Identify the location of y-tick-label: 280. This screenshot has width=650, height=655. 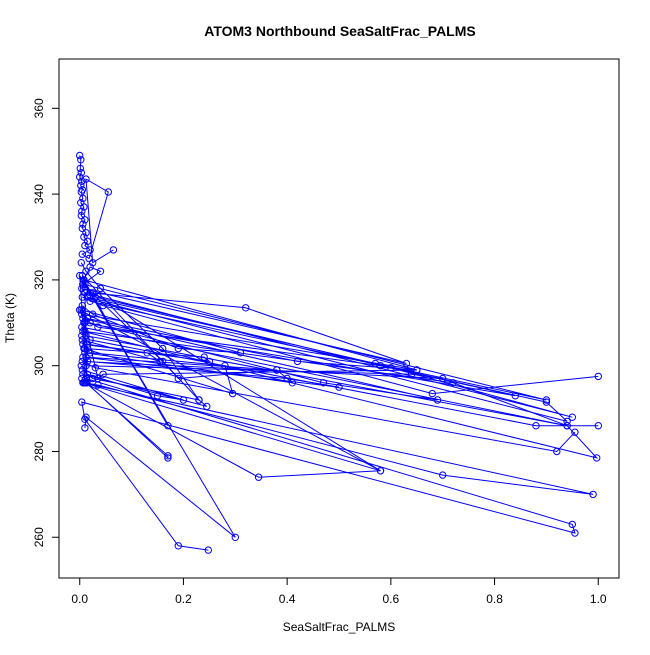
(39, 451).